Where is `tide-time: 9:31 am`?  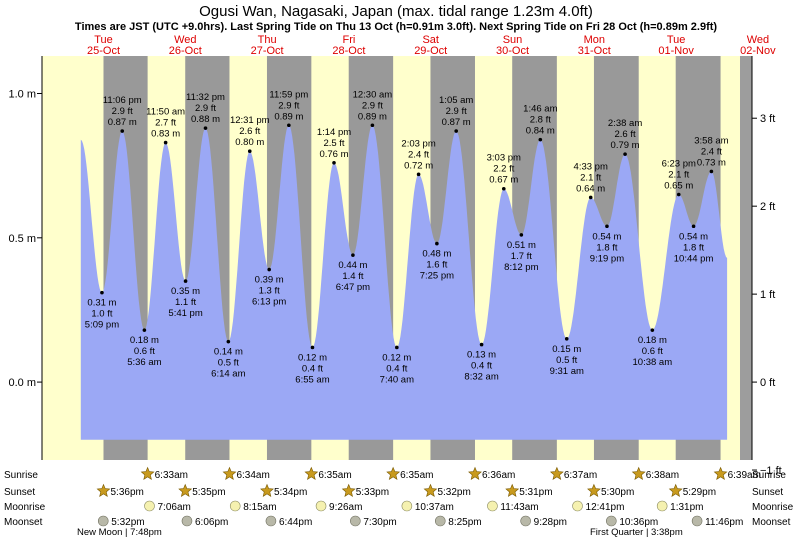
tide-time: 9:31 am is located at coordinates (567, 371).